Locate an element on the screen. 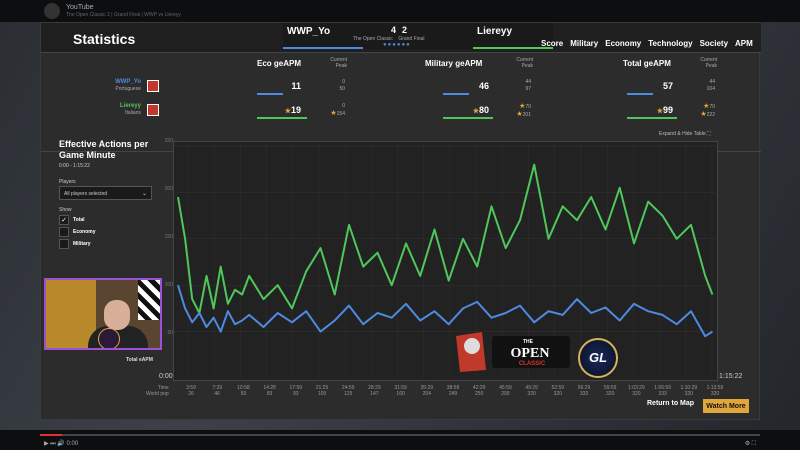 This screenshot has height=450, width=800. row1-mil-bar is located at coordinates (456, 94).